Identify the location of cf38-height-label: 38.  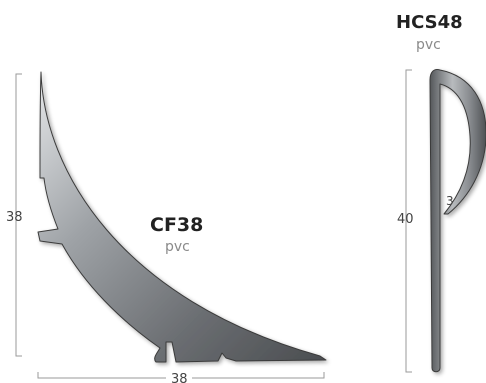
(14, 217).